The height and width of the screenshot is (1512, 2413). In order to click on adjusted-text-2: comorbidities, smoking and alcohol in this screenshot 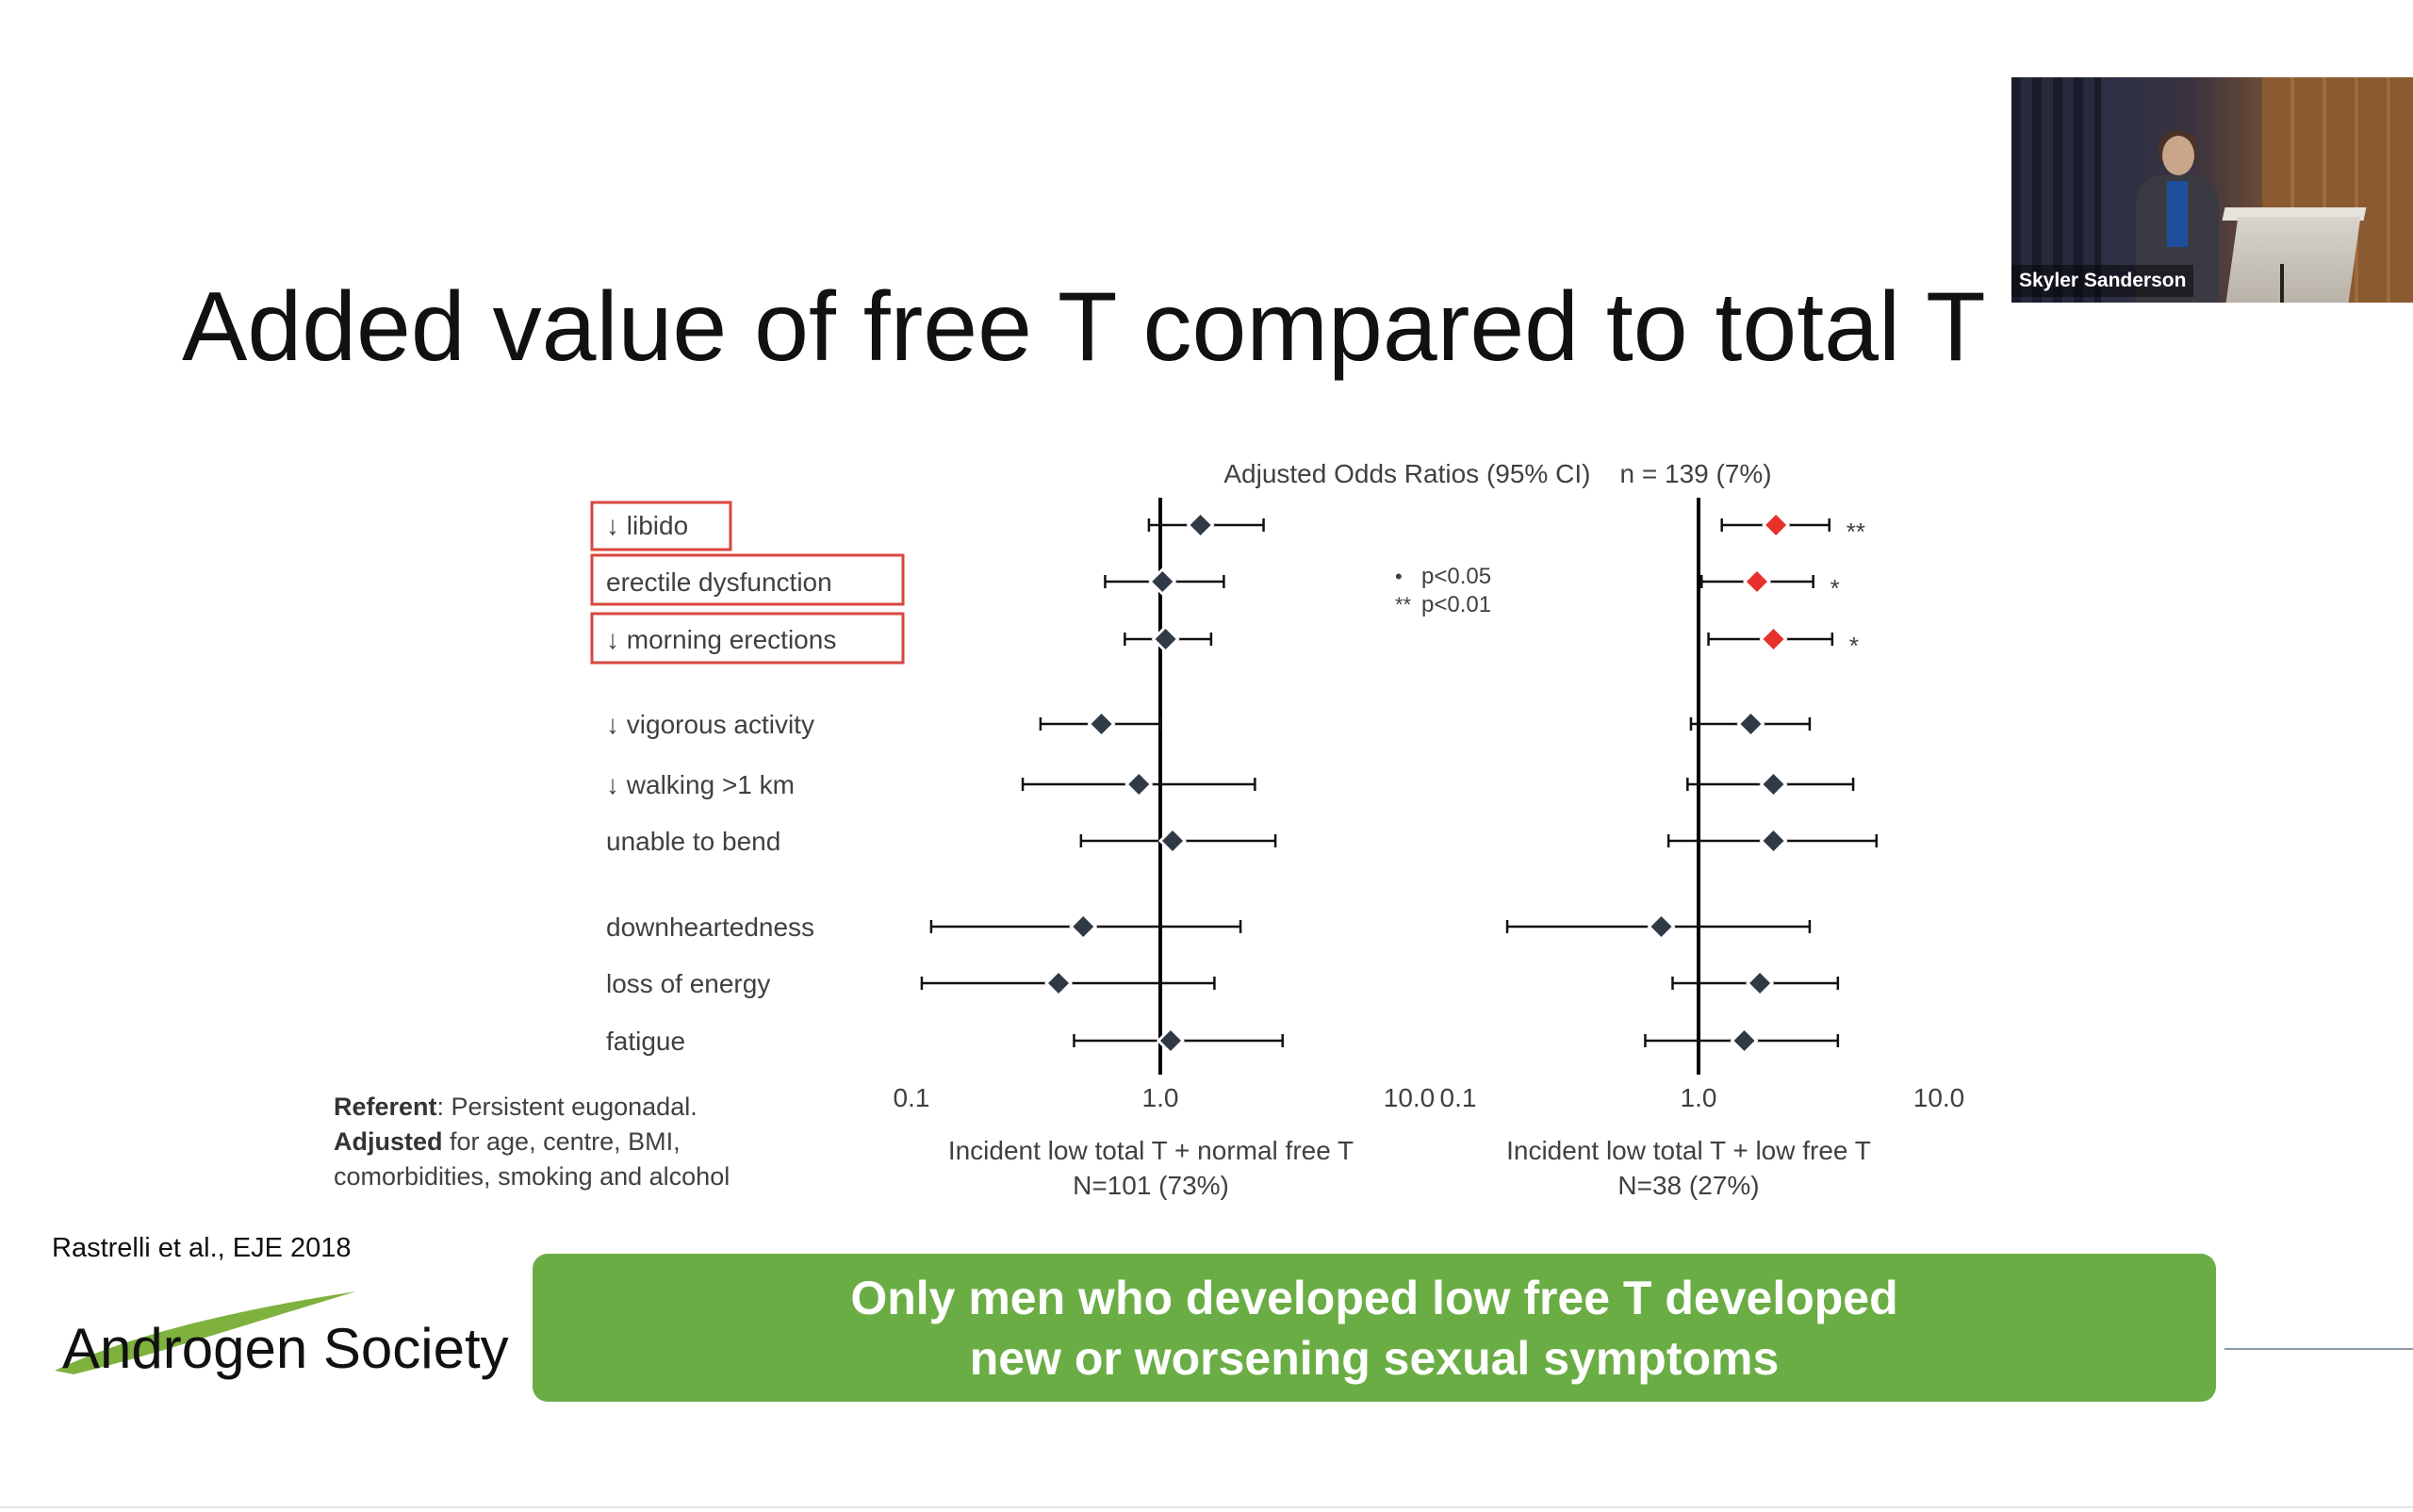, I will do `click(532, 1177)`.